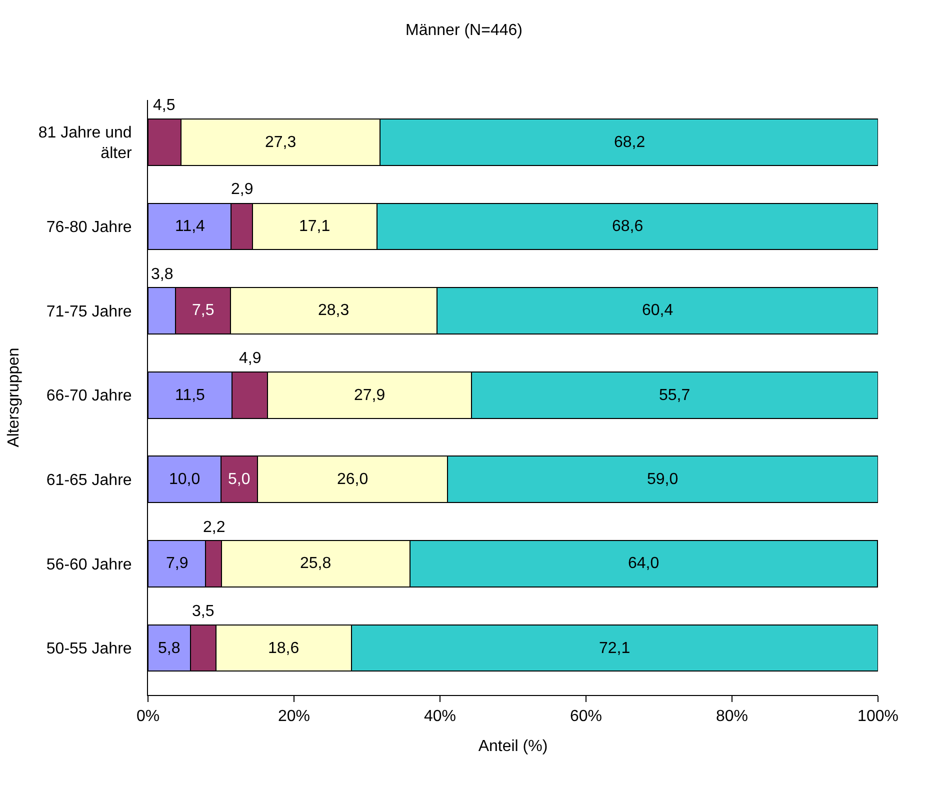 The image size is (928, 785). What do you see at coordinates (352, 479) in the screenshot?
I see `data-label: 26,0` at bounding box center [352, 479].